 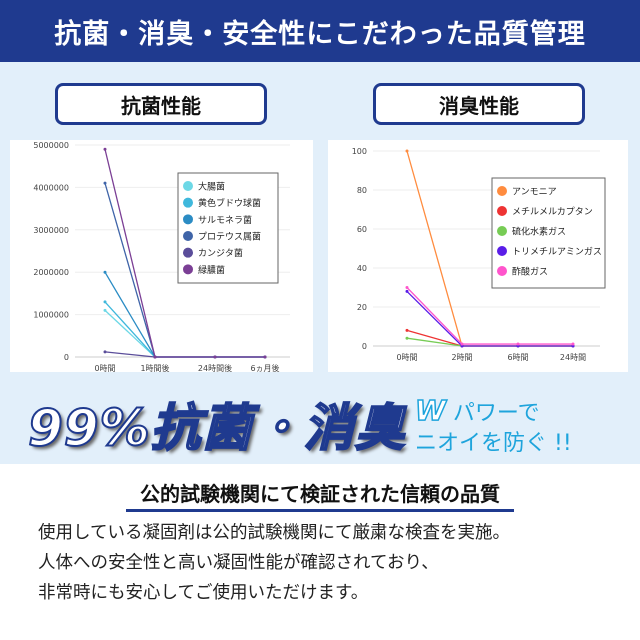 I want to click on y-tick-label: 1000000, so click(x=51, y=315).